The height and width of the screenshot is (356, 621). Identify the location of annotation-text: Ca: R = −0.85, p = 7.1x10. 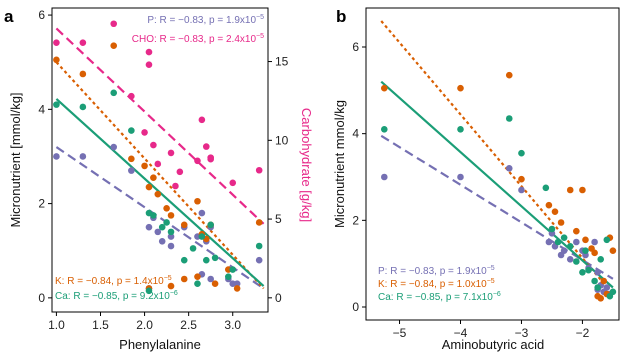
(435, 297).